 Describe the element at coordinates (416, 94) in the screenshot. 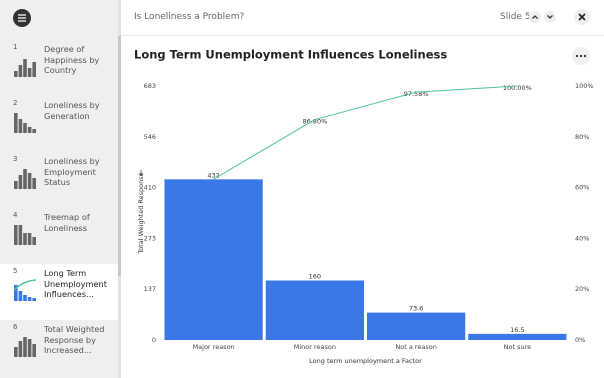

I see `line-value-label: 97.58%` at that location.